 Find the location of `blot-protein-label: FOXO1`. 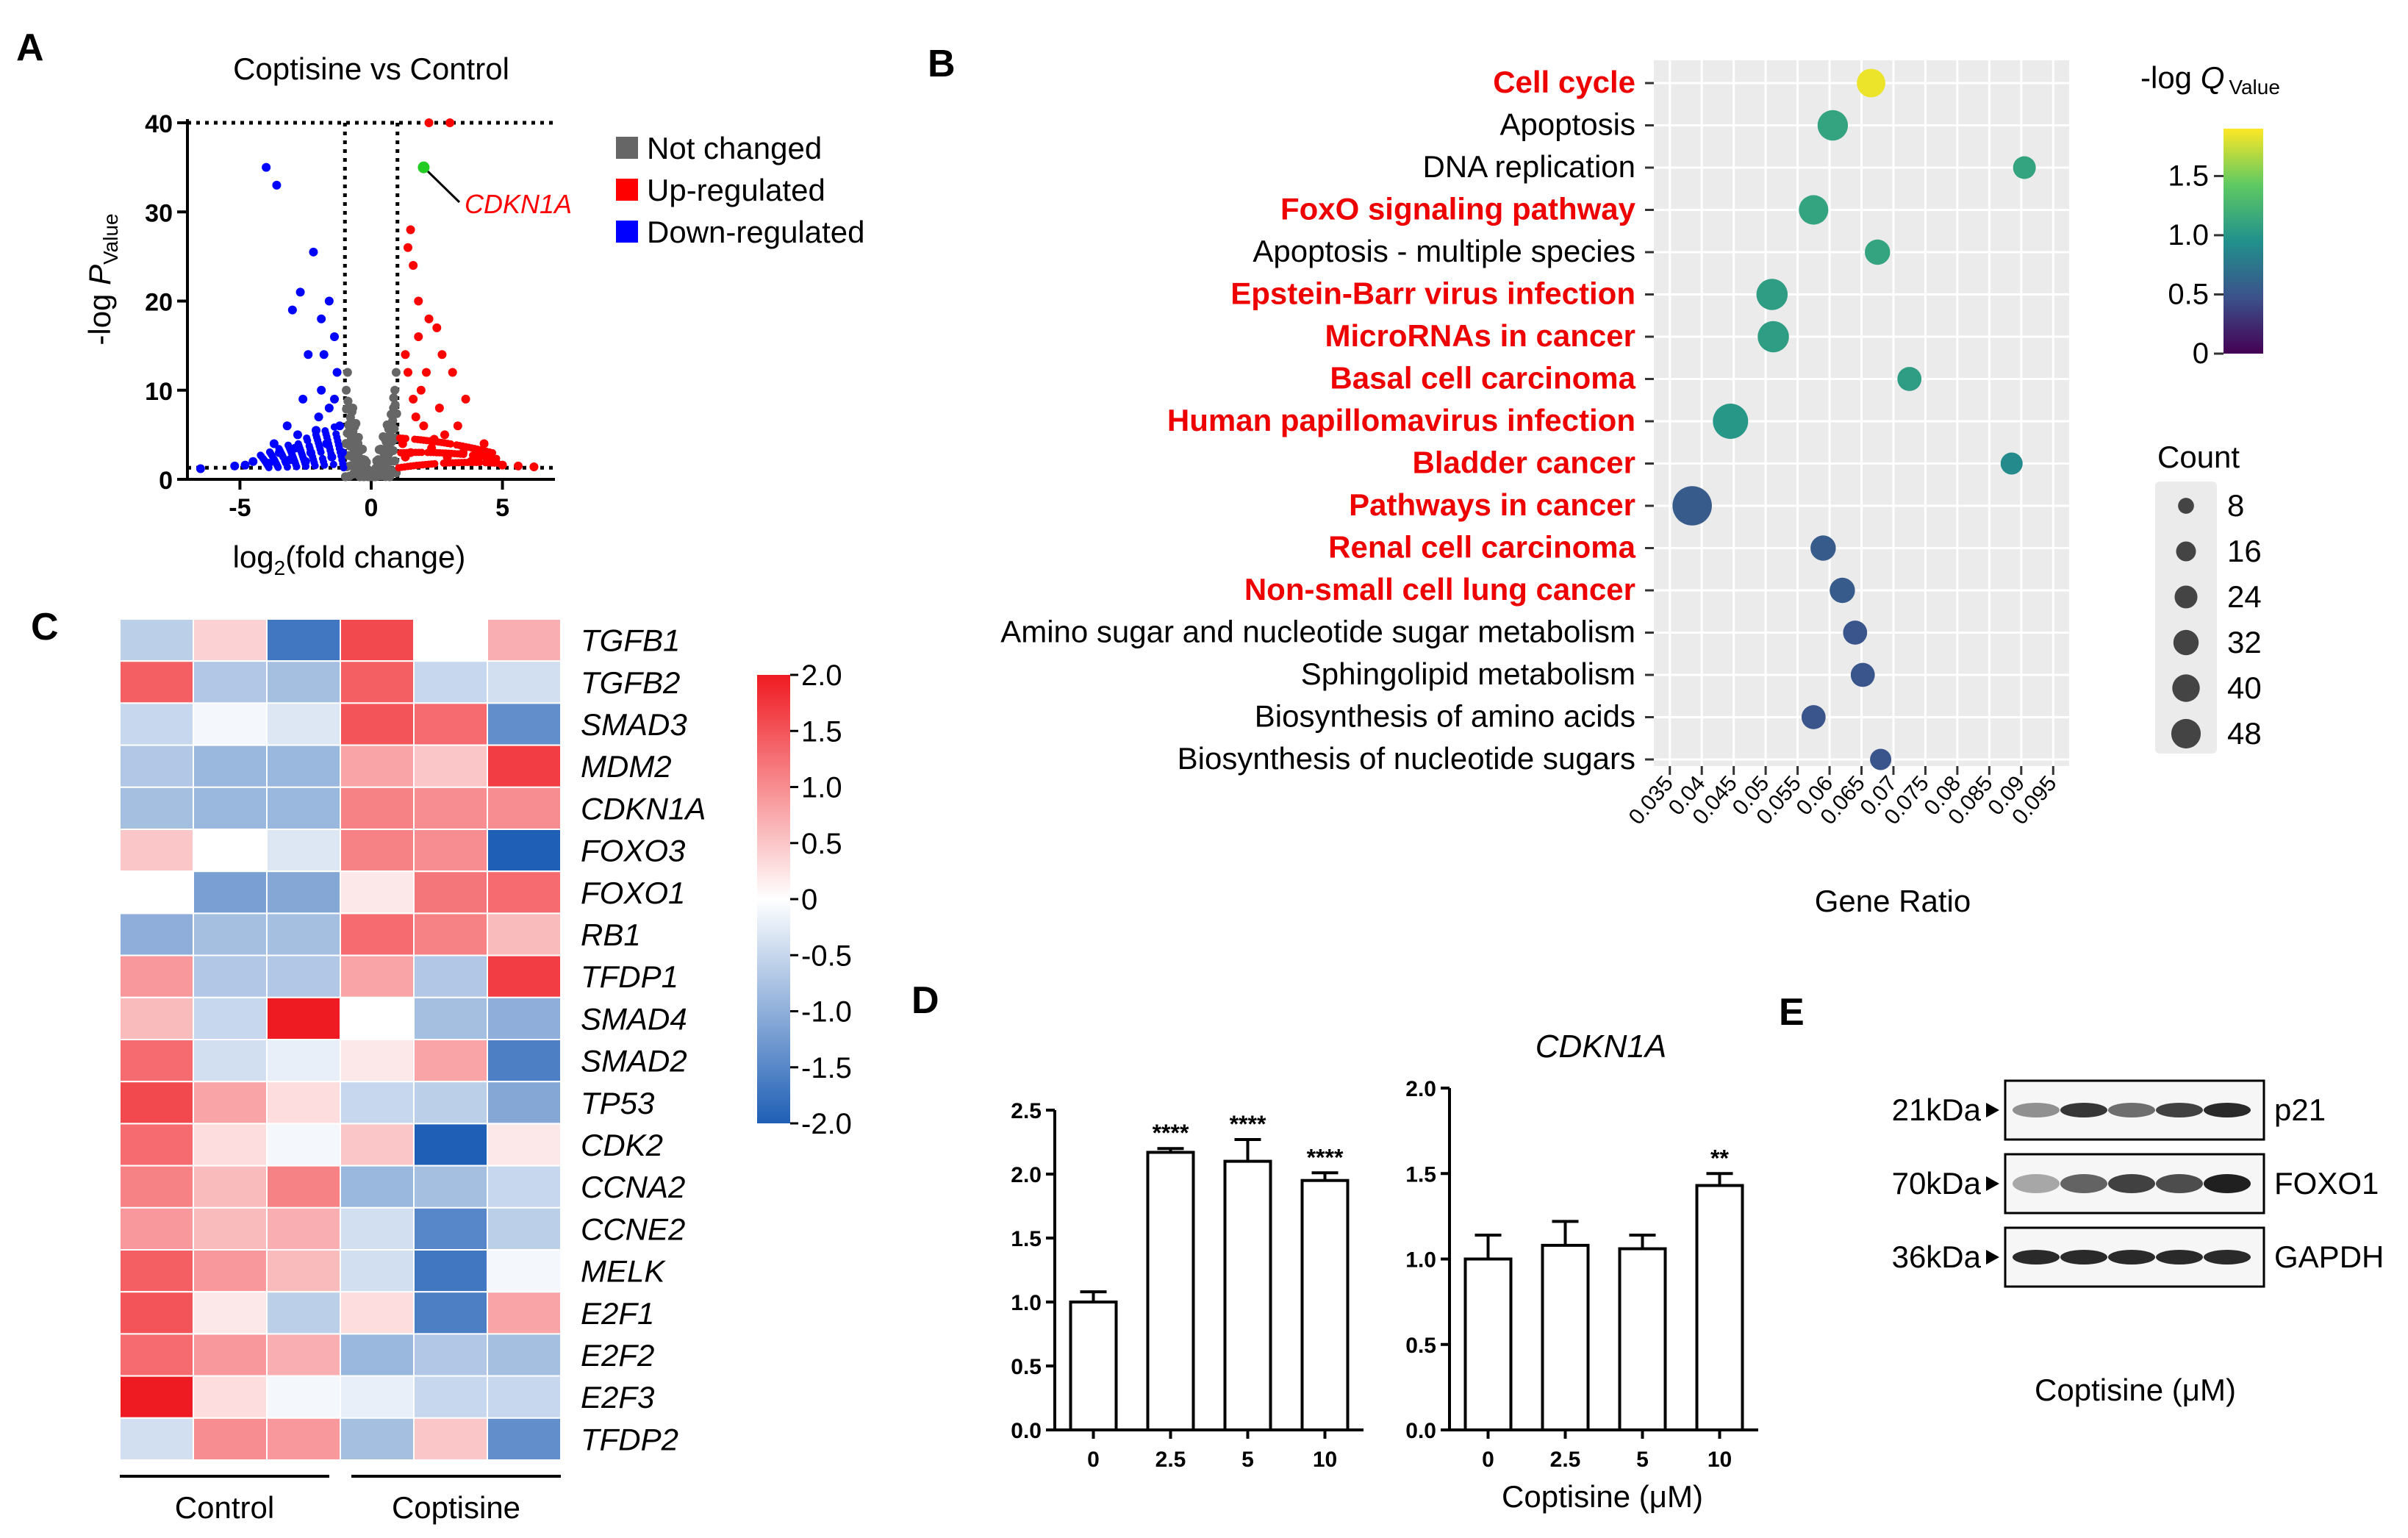

blot-protein-label: FOXO1 is located at coordinates (2326, 1183).